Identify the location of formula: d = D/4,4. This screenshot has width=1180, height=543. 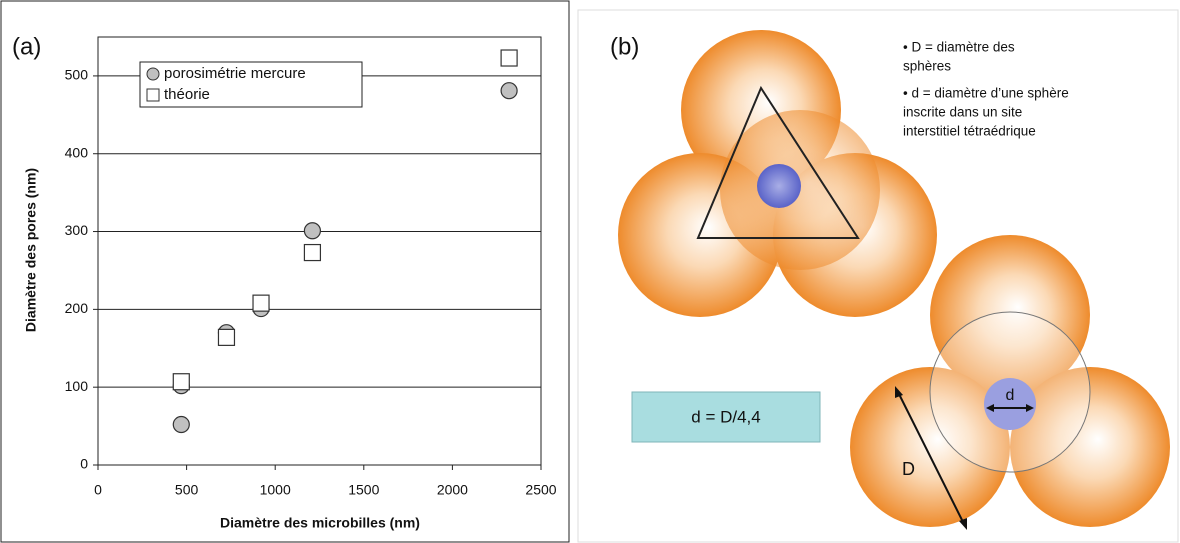
(725, 416).